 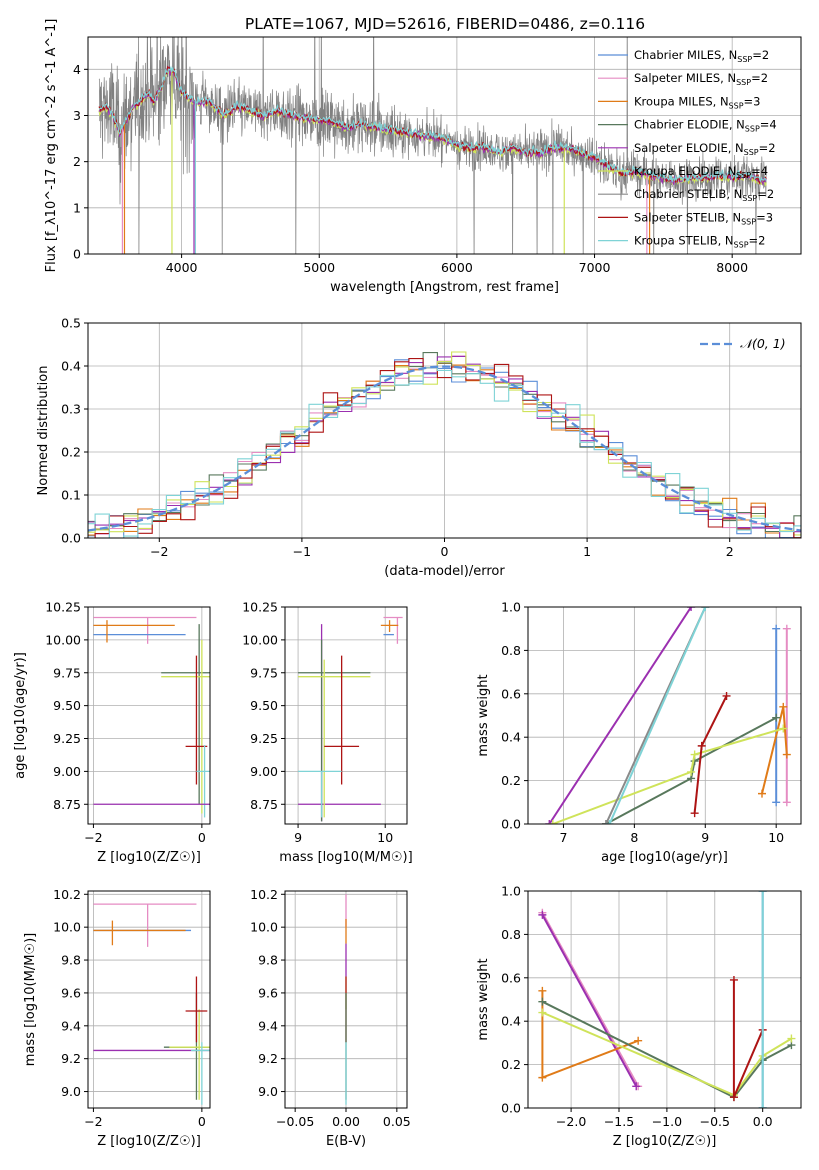 What do you see at coordinates (260, 607) in the screenshot?
I see `y-tick-label: 10.25` at bounding box center [260, 607].